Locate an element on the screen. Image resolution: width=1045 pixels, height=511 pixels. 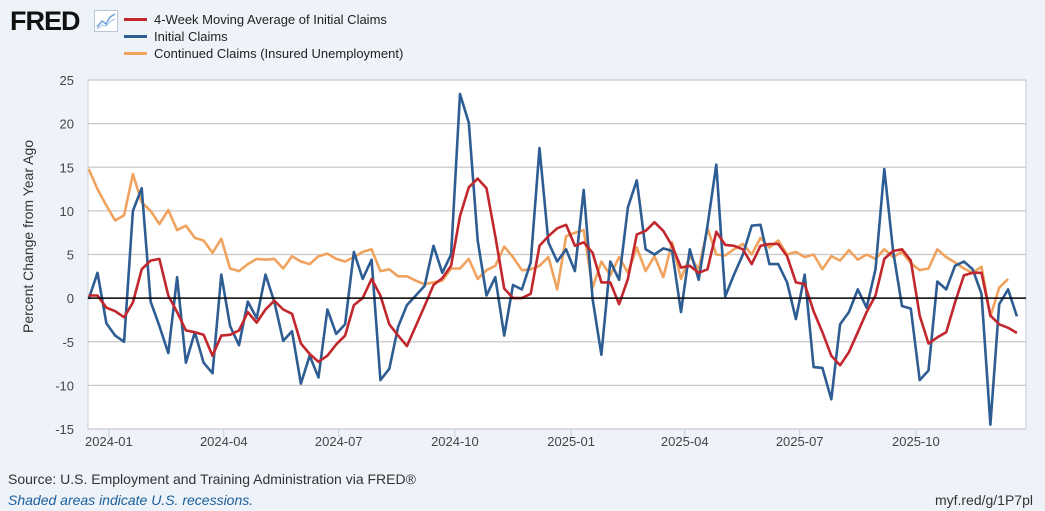
x-tick-label: 2025-10 is located at coordinates (916, 441).